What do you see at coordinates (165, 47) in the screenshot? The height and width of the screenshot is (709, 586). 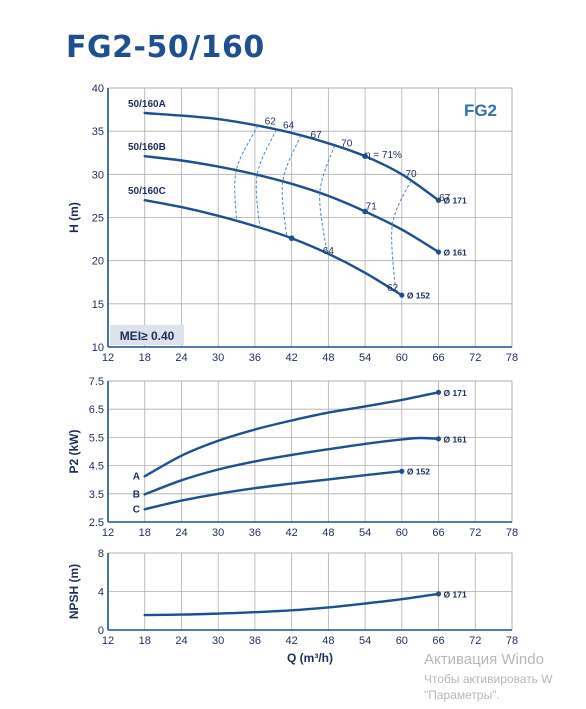 I see `chart-title: FG2-50/160` at bounding box center [165, 47].